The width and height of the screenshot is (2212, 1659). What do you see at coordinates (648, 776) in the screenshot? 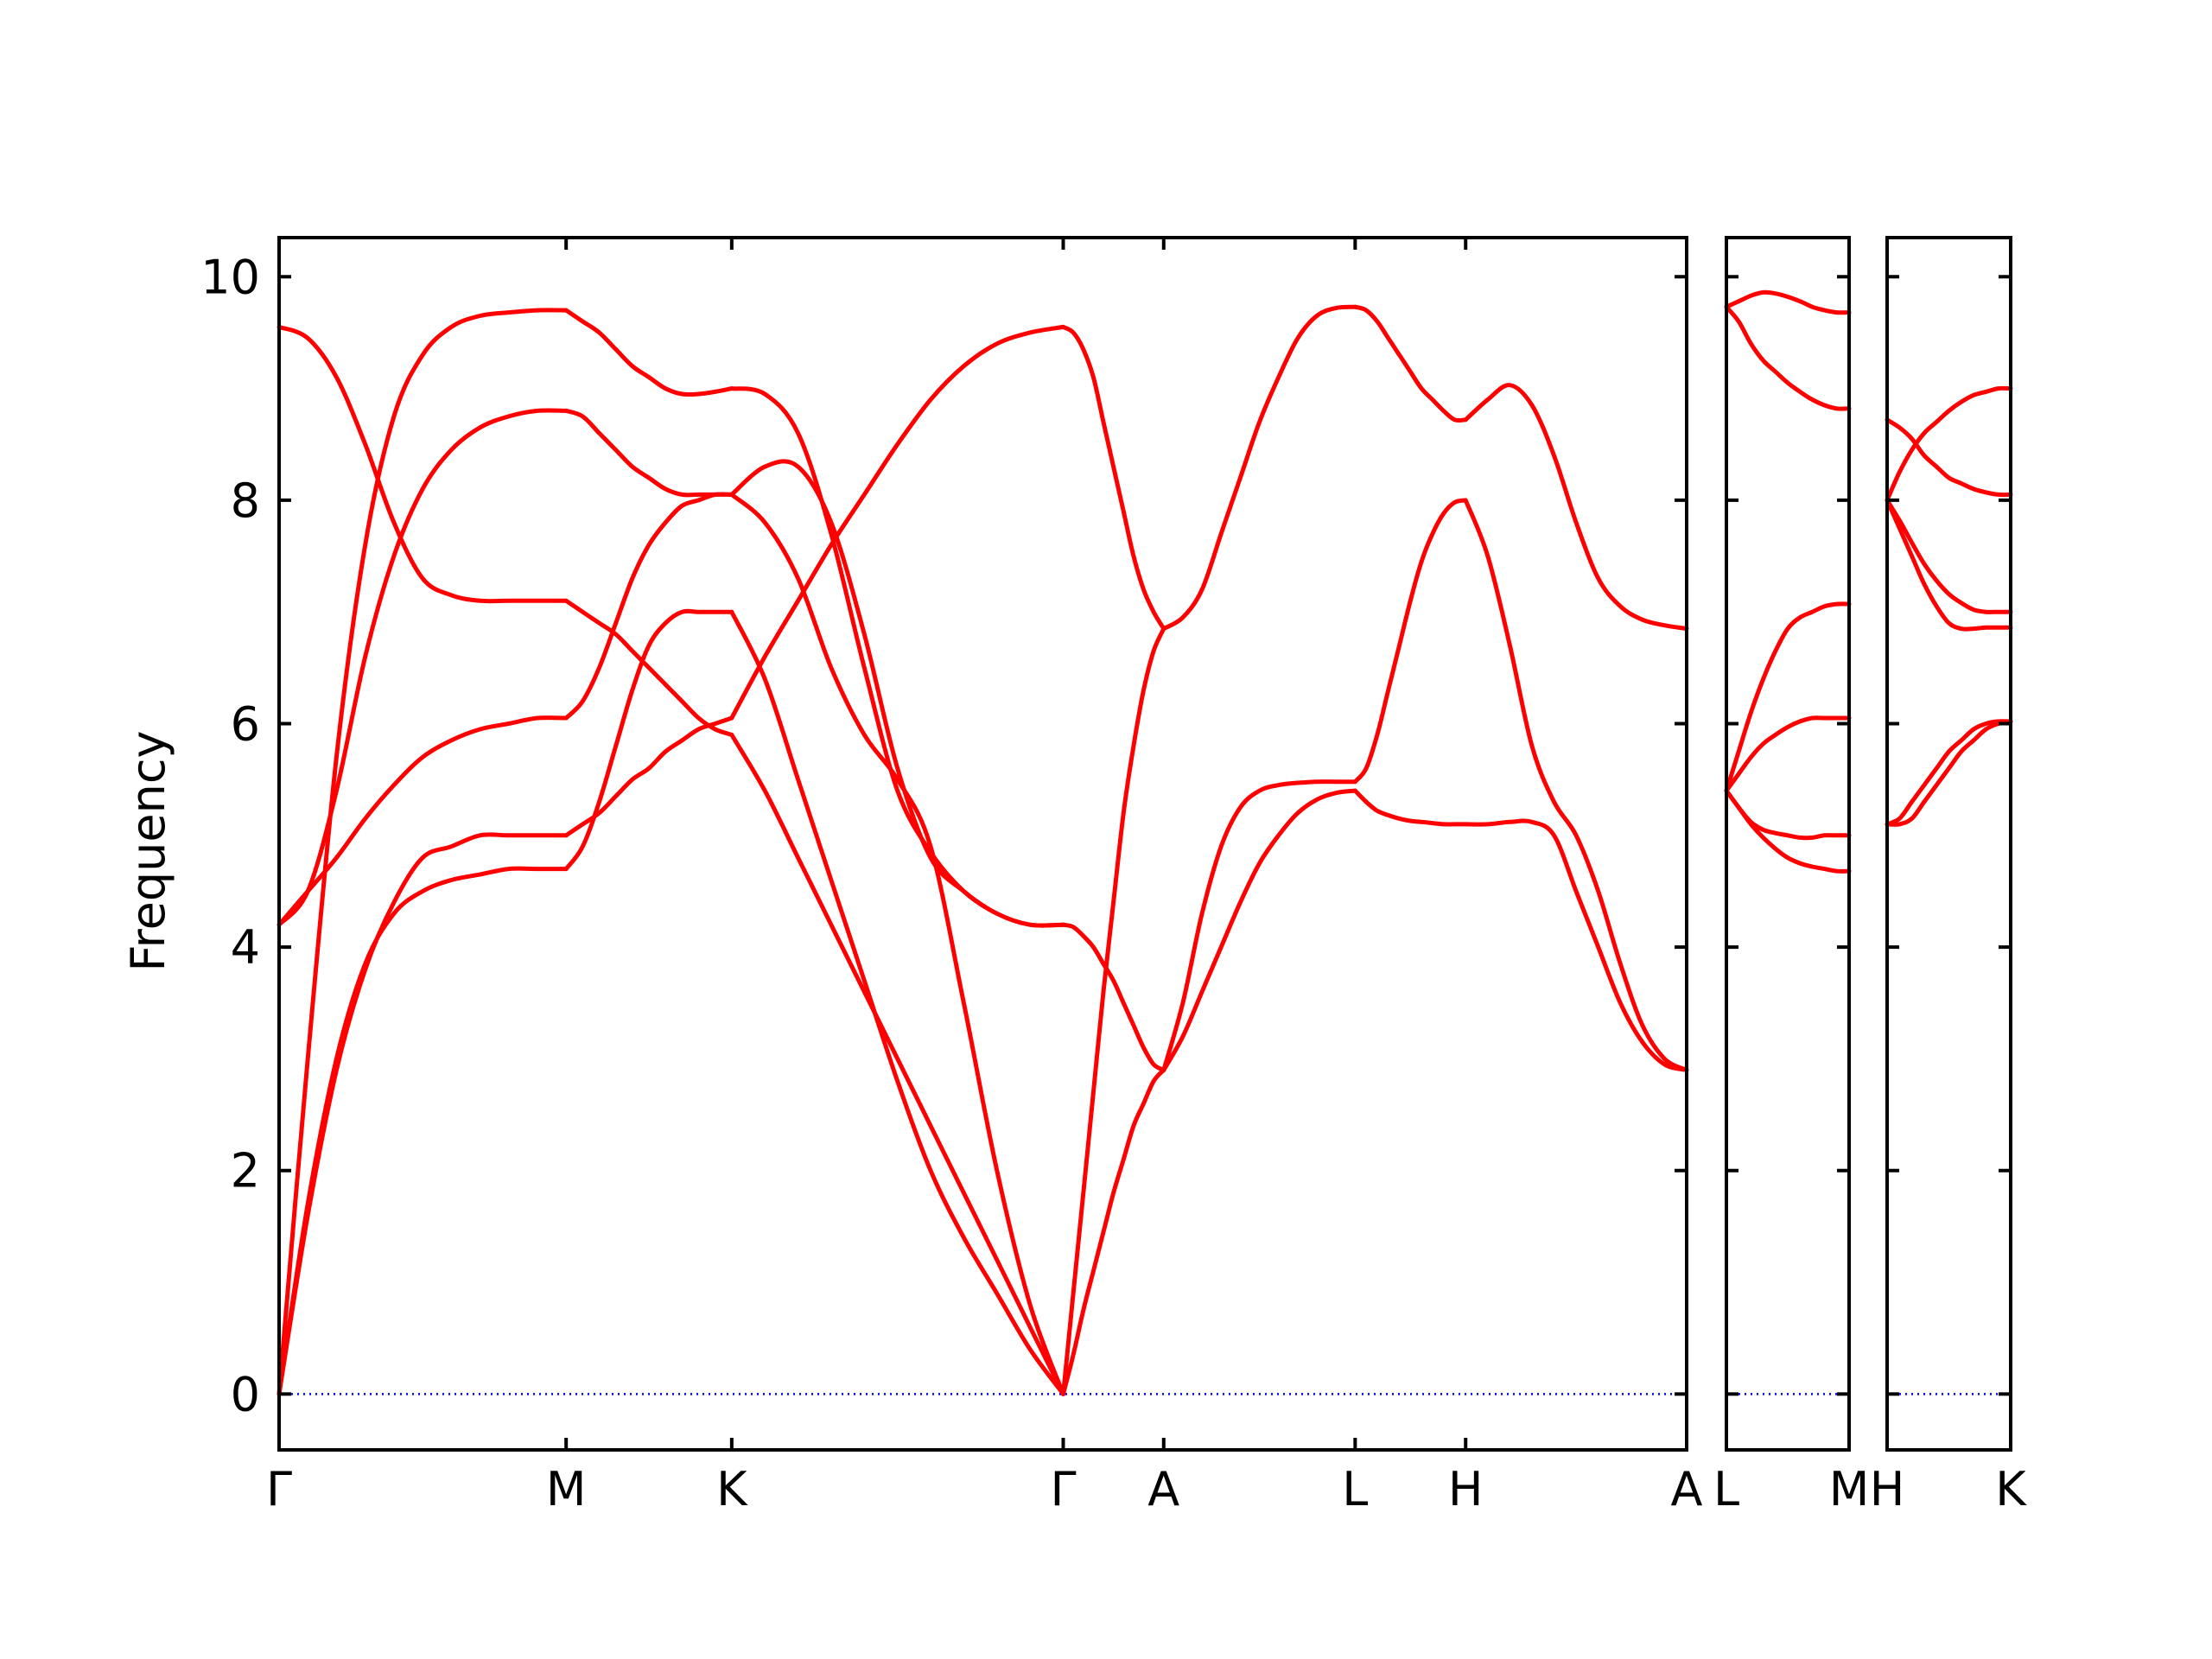
I see `band-line-p0-s1-b0` at bounding box center [648, 776].